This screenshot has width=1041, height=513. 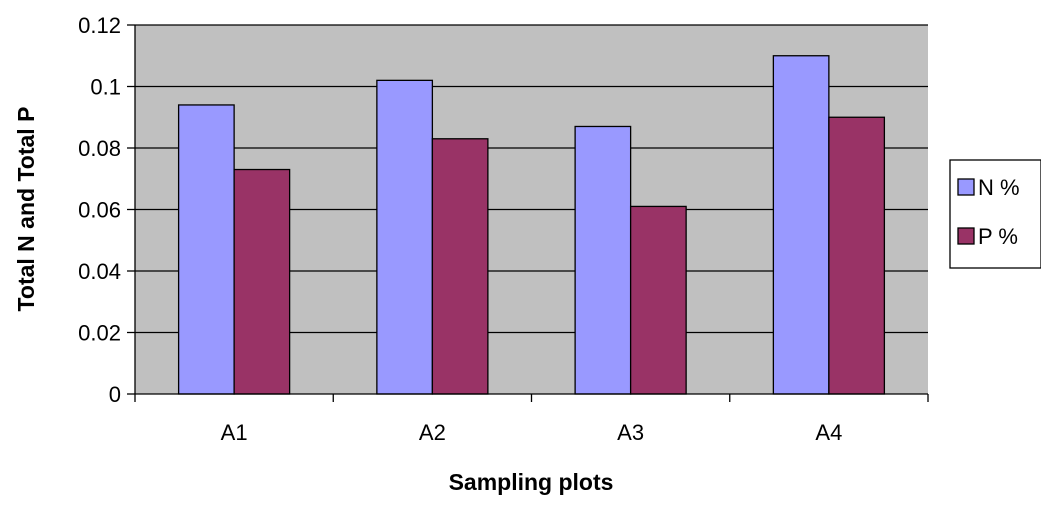 I want to click on x-tick-labels: A1 A2 A3 A4, so click(x=532, y=432).